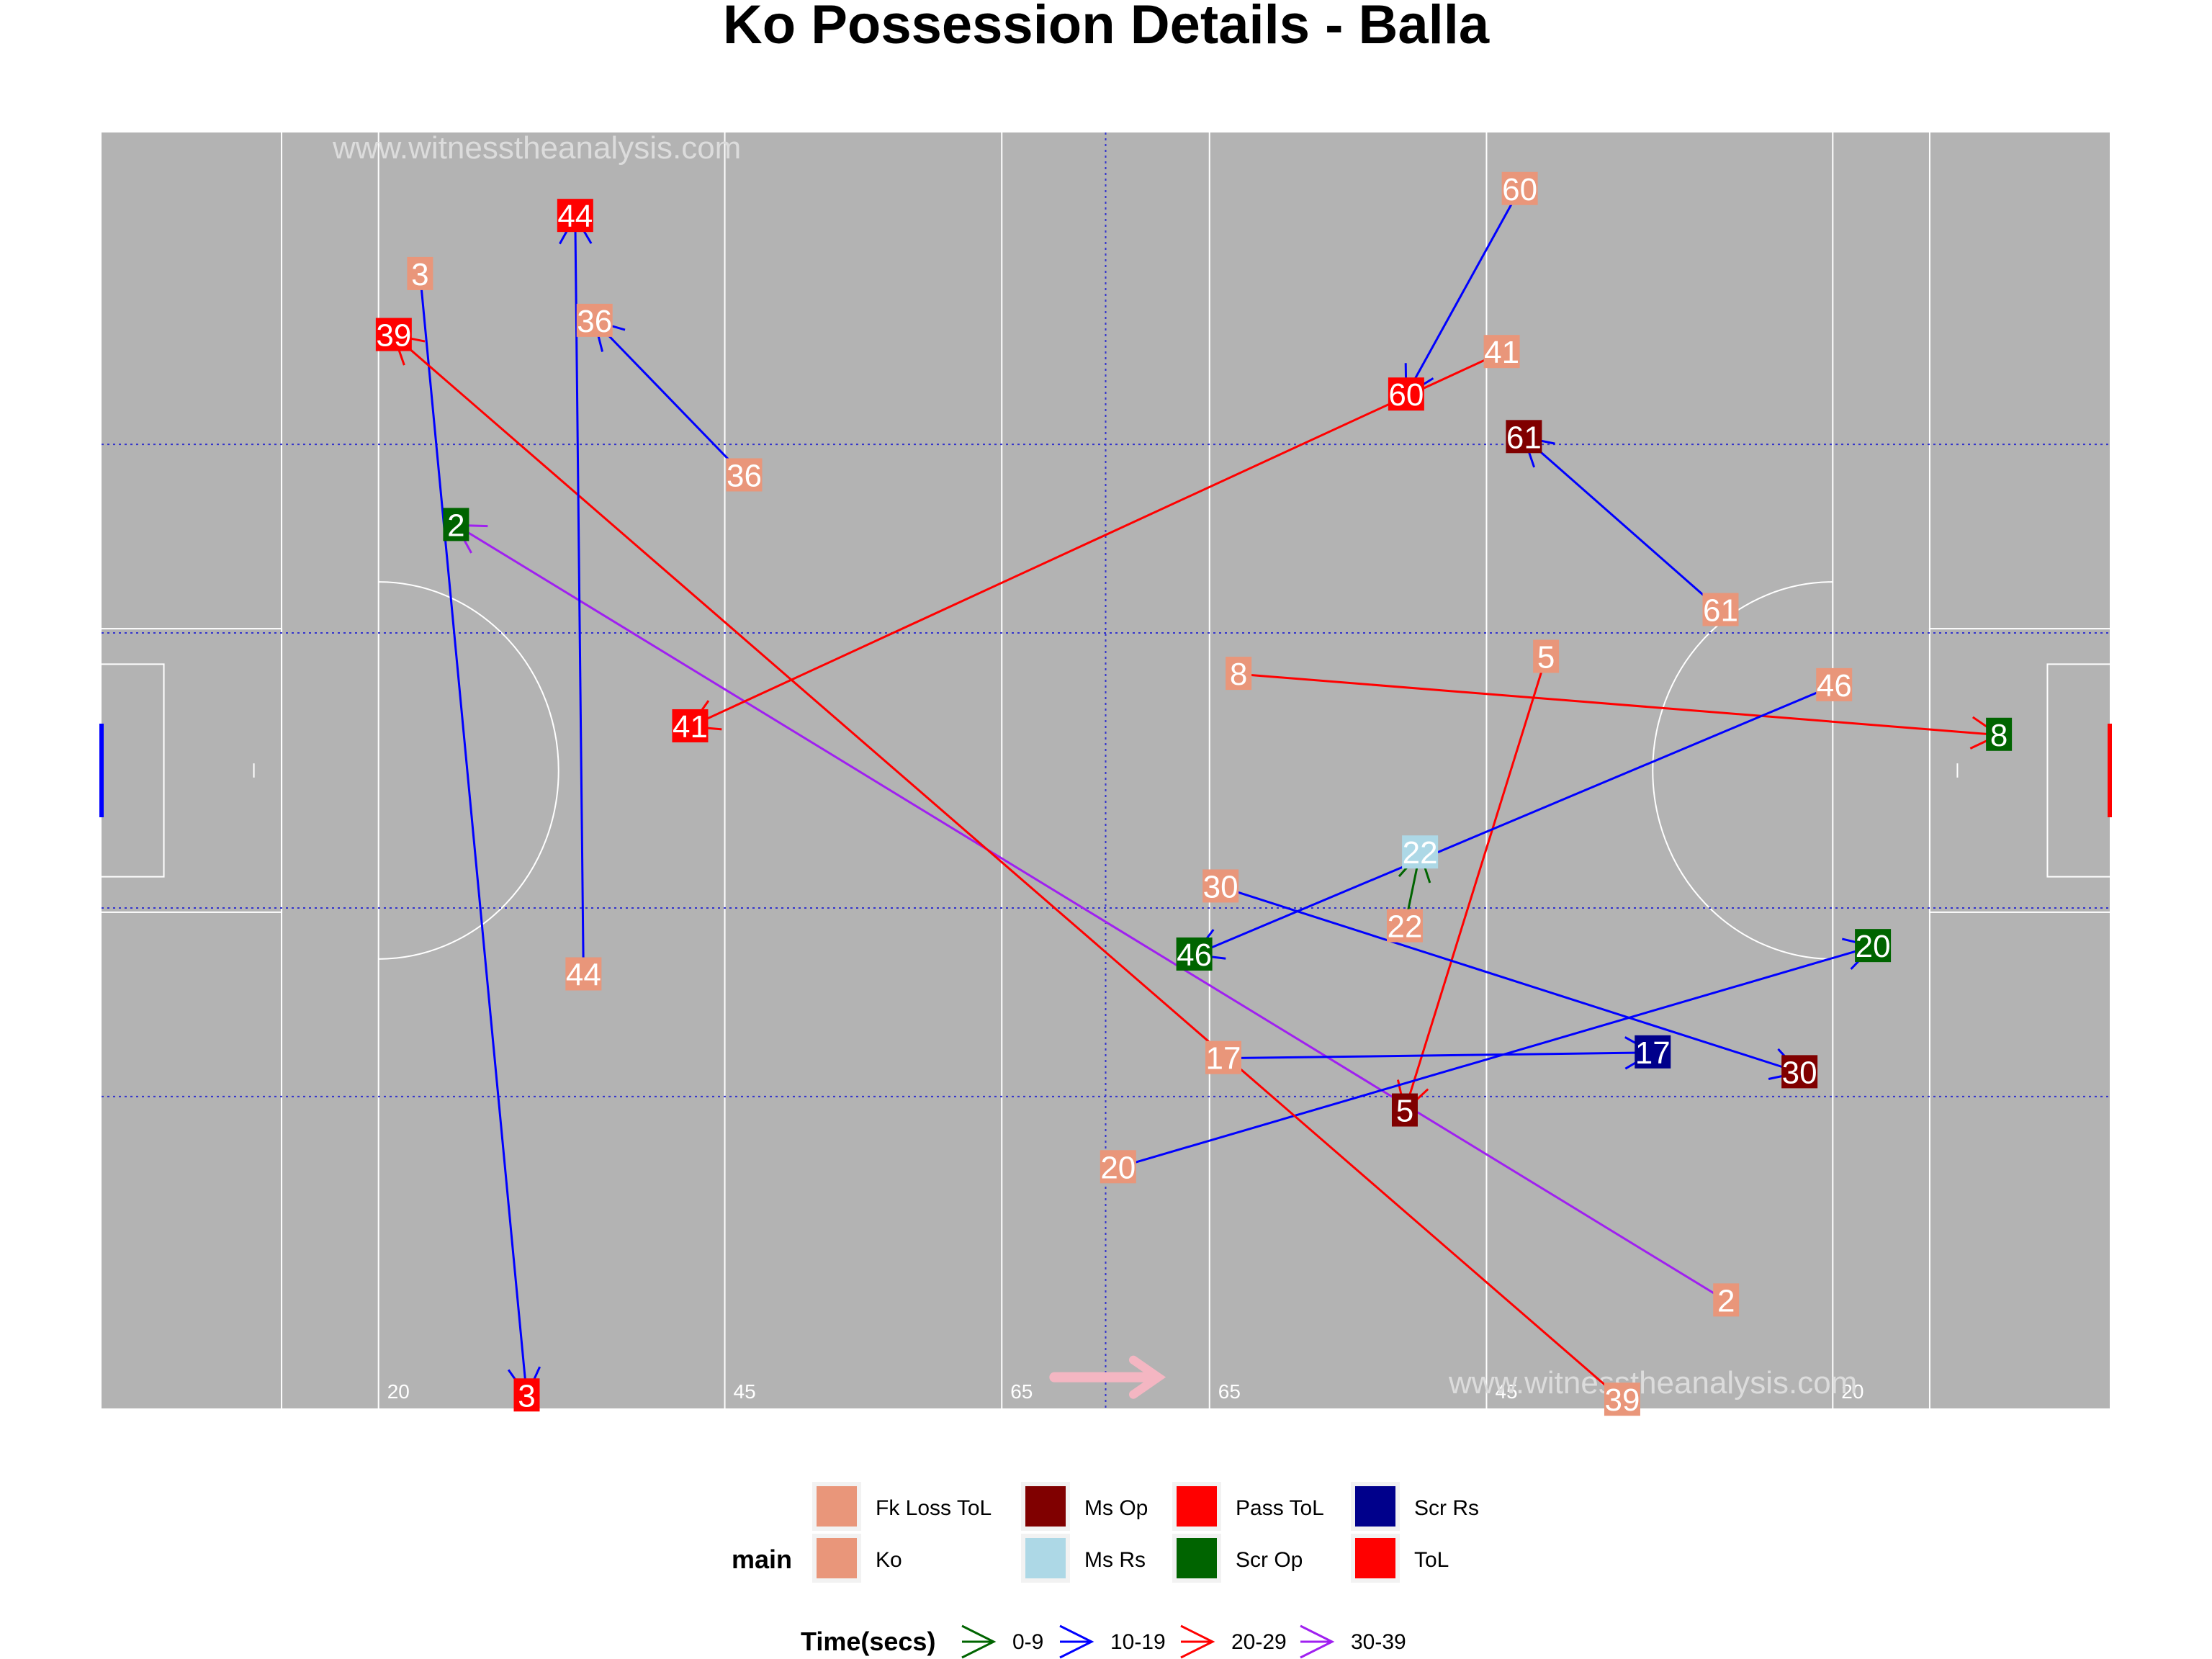 The height and width of the screenshot is (1659, 2212). What do you see at coordinates (536, 148) in the screenshot?
I see `watermark-top: www.witnesstheanalysis.com` at bounding box center [536, 148].